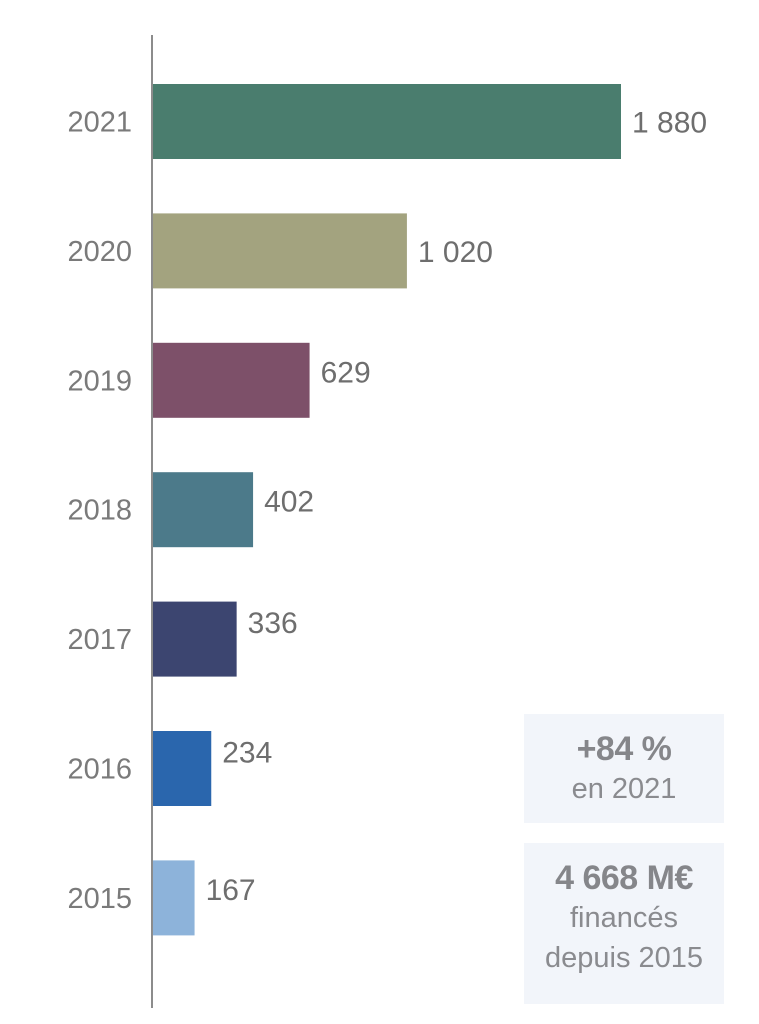 Image resolution: width=759 pixels, height=1024 pixels. Describe the element at coordinates (455, 252) in the screenshot. I see `value-label: 1 020` at that location.